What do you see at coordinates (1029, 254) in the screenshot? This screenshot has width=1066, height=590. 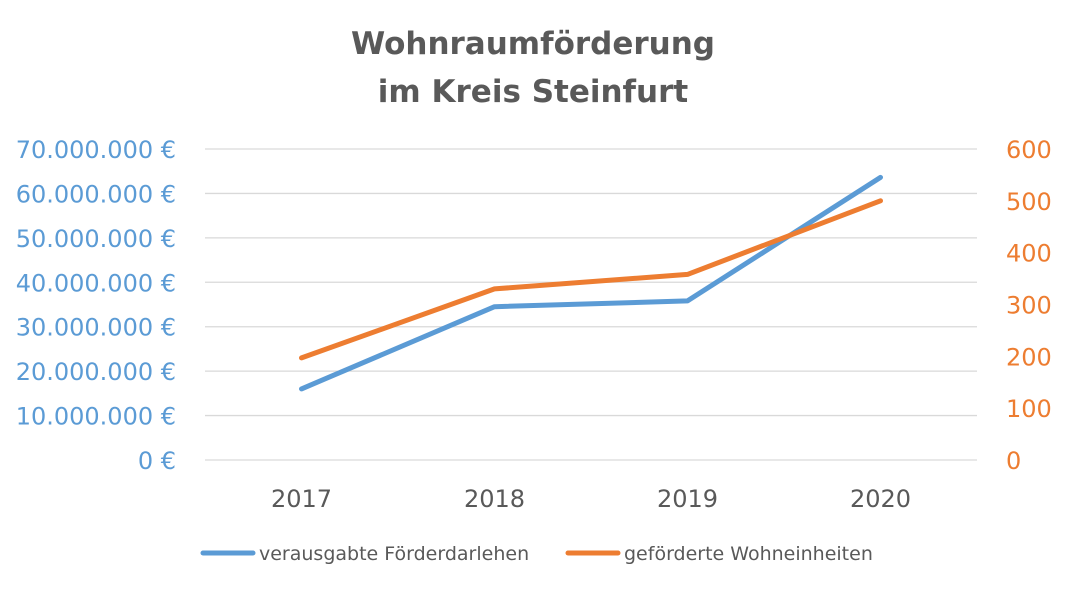 I see `right-y-tick-label: 400` at bounding box center [1029, 254].